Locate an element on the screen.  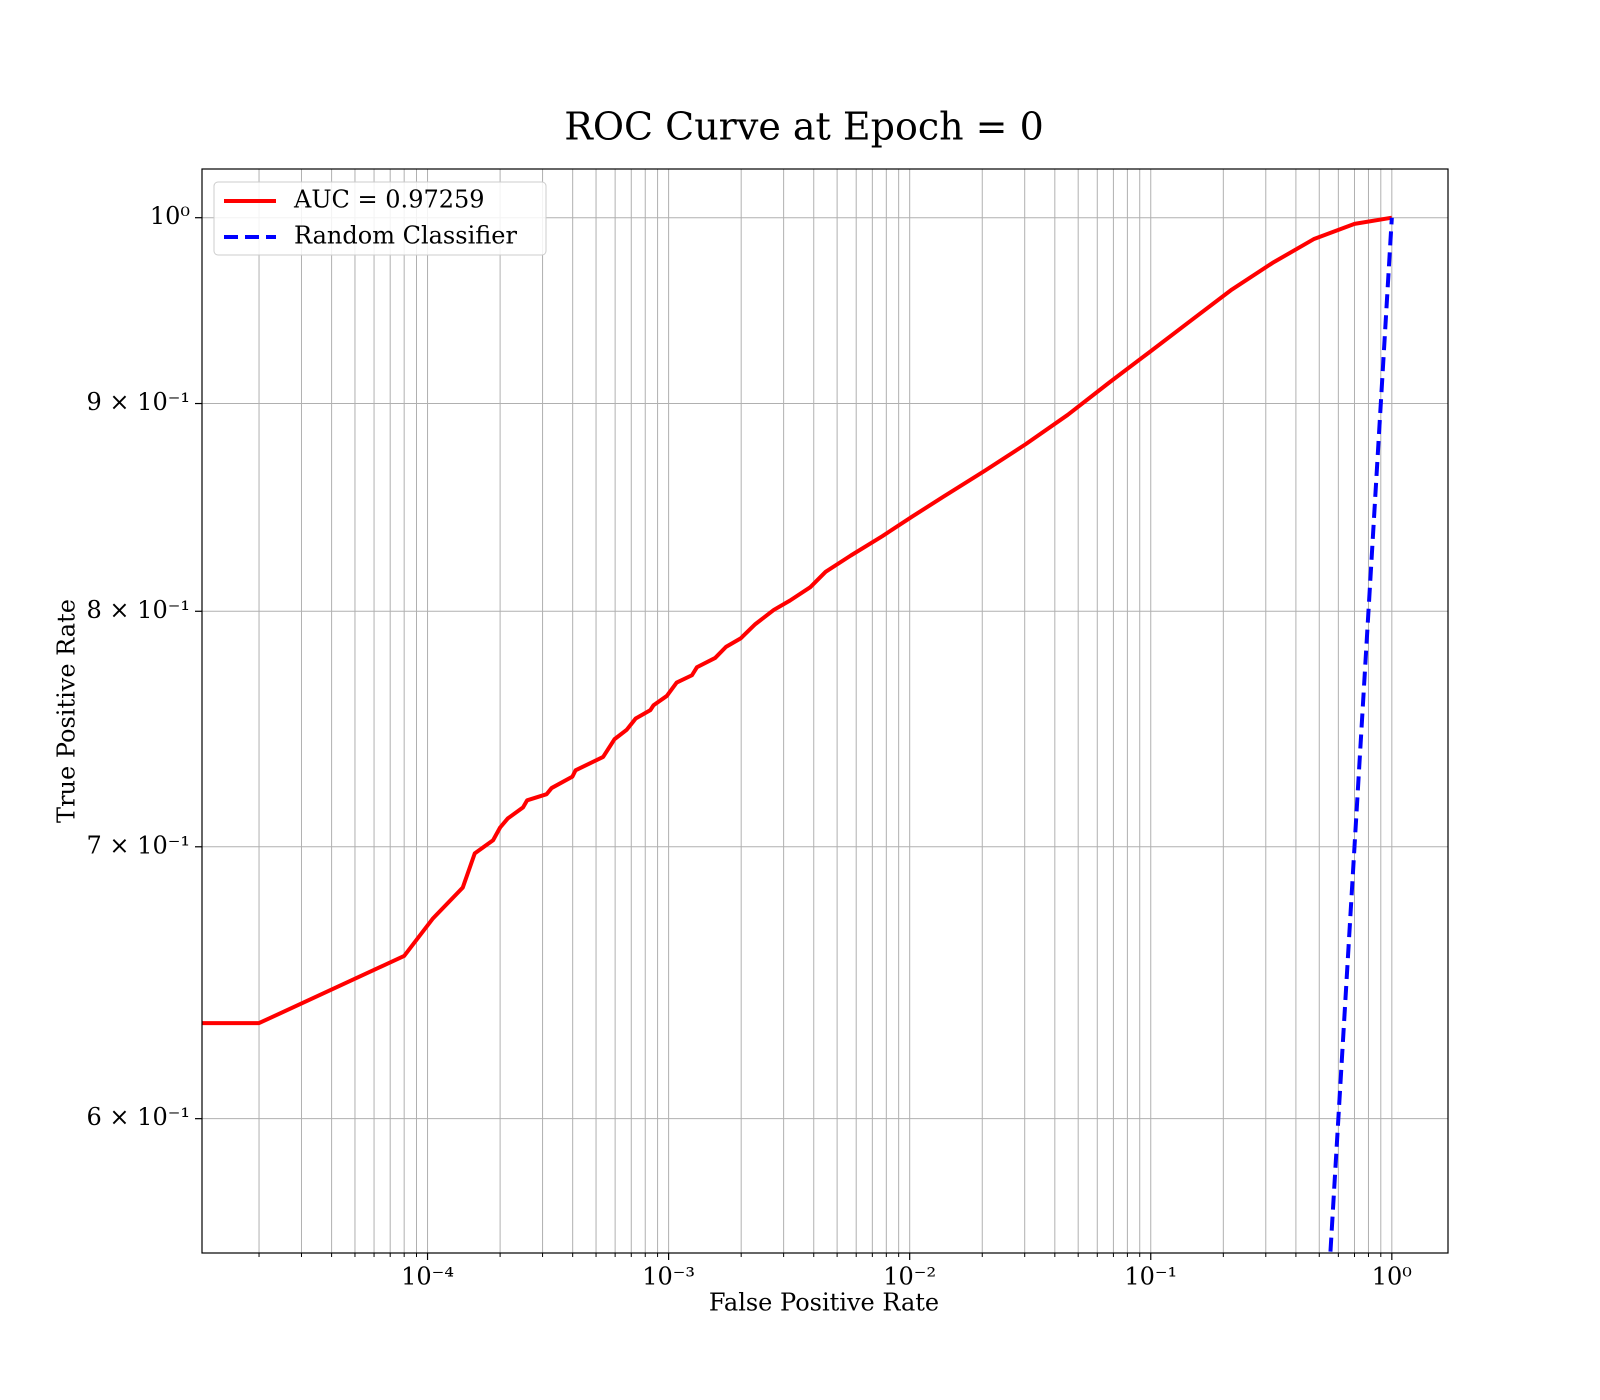
legend-label: Random Classifier is located at coordinates (405, 236).